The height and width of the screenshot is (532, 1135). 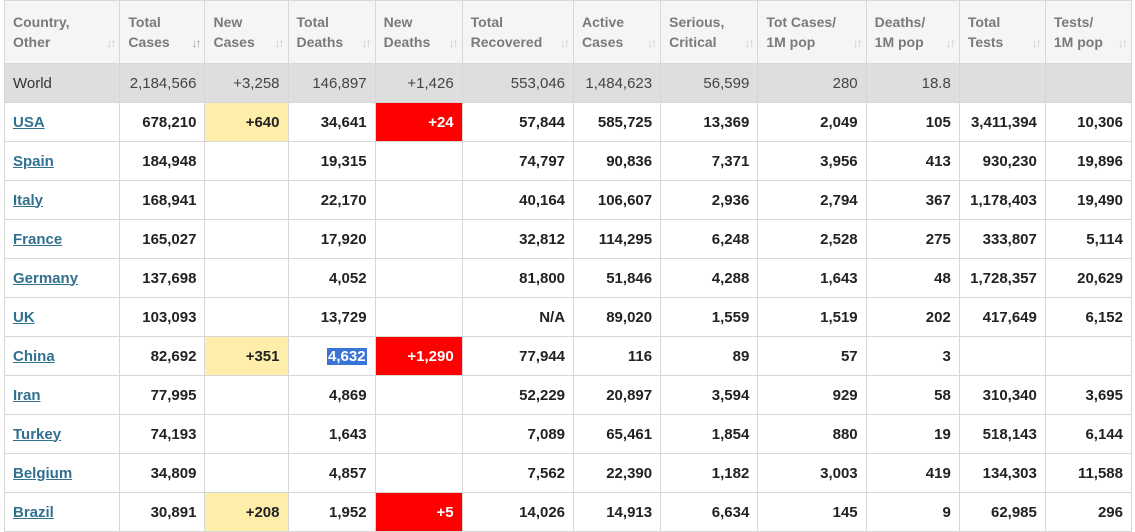 I want to click on cell-new-cases: +640, so click(x=246, y=122).